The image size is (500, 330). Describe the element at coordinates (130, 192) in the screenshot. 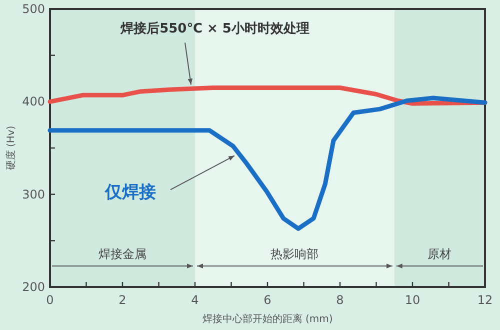

I see `annotation: 仅焊接` at that location.